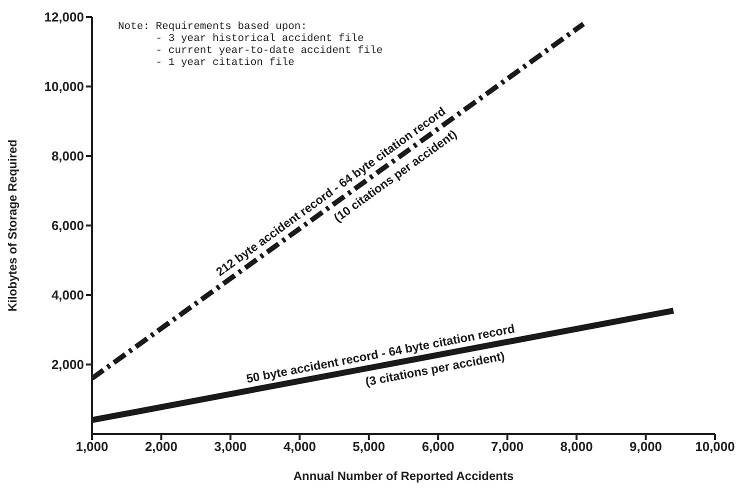 The image size is (748, 489). Describe the element at coordinates (576, 446) in the screenshot. I see `x-tick-label: 8,000` at that location.